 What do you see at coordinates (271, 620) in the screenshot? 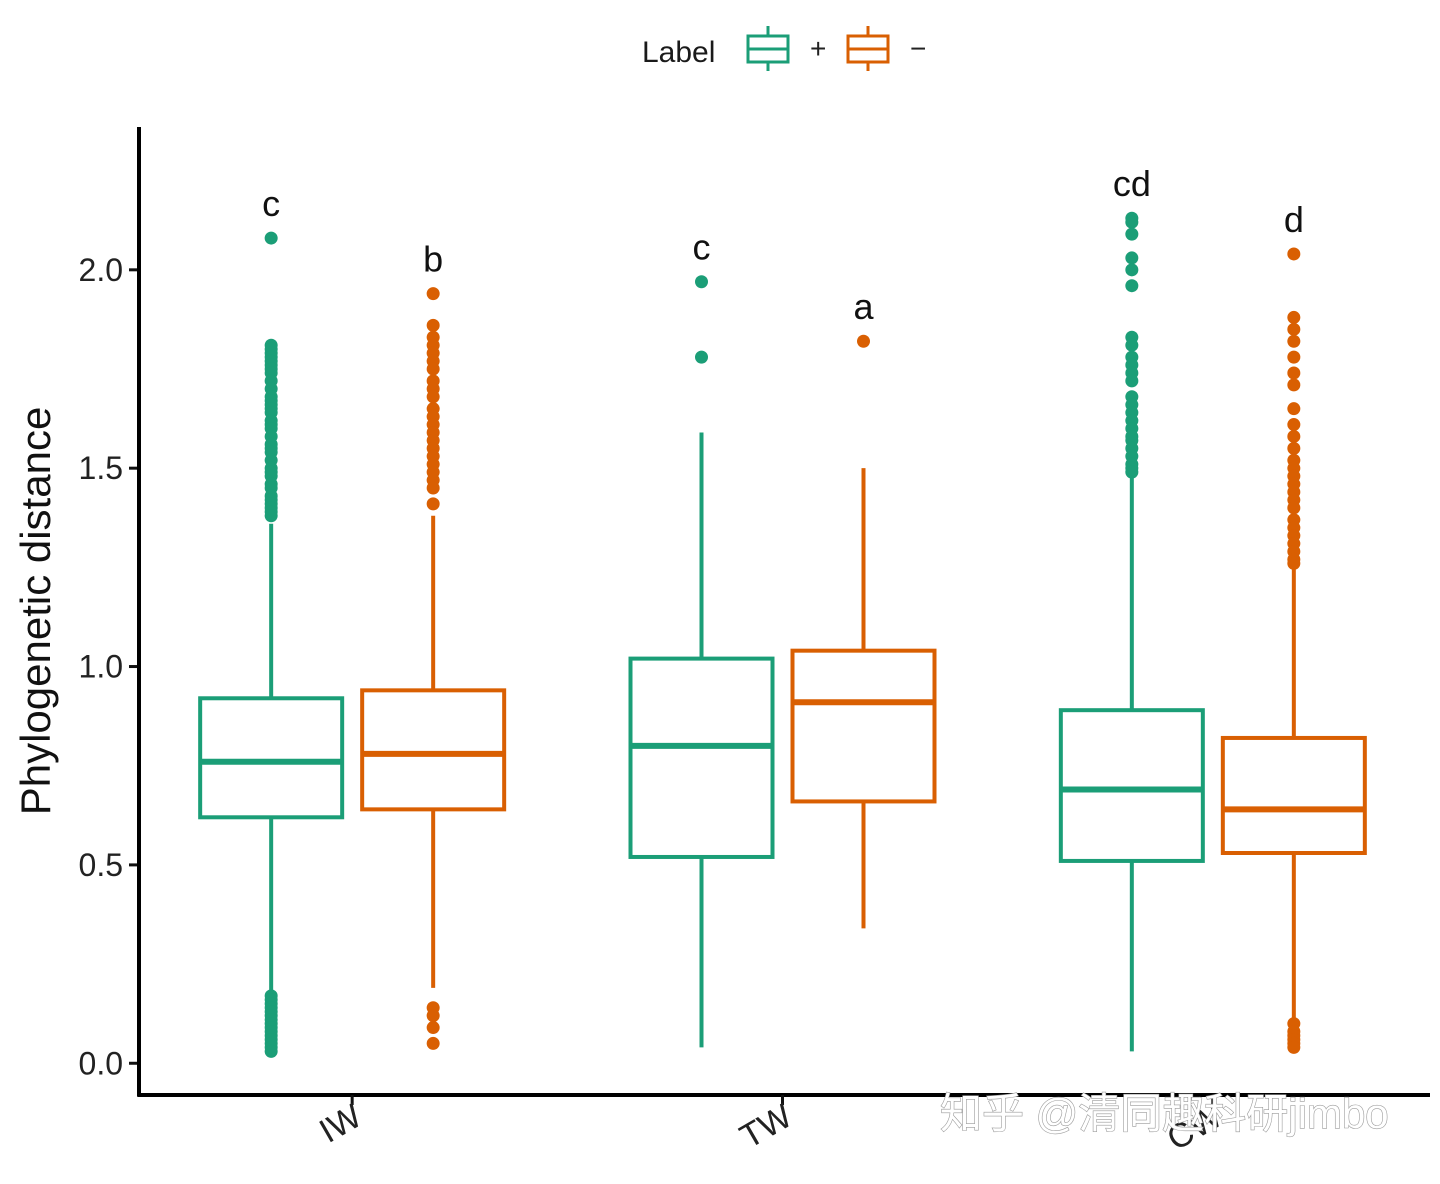
I see `box-iw-plus: c` at bounding box center [271, 620].